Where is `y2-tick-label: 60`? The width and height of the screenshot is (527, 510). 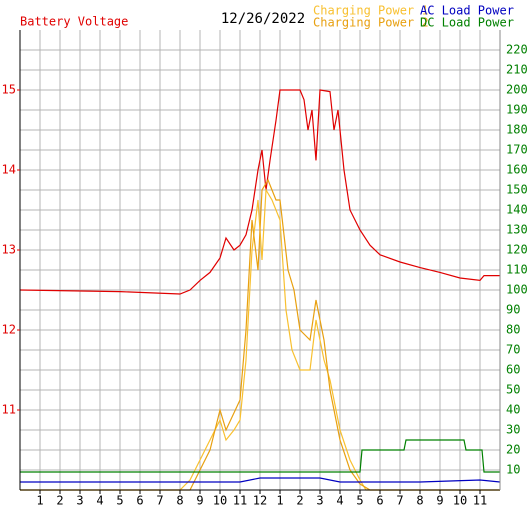 y2-tick-label: 60 is located at coordinates (513, 370).